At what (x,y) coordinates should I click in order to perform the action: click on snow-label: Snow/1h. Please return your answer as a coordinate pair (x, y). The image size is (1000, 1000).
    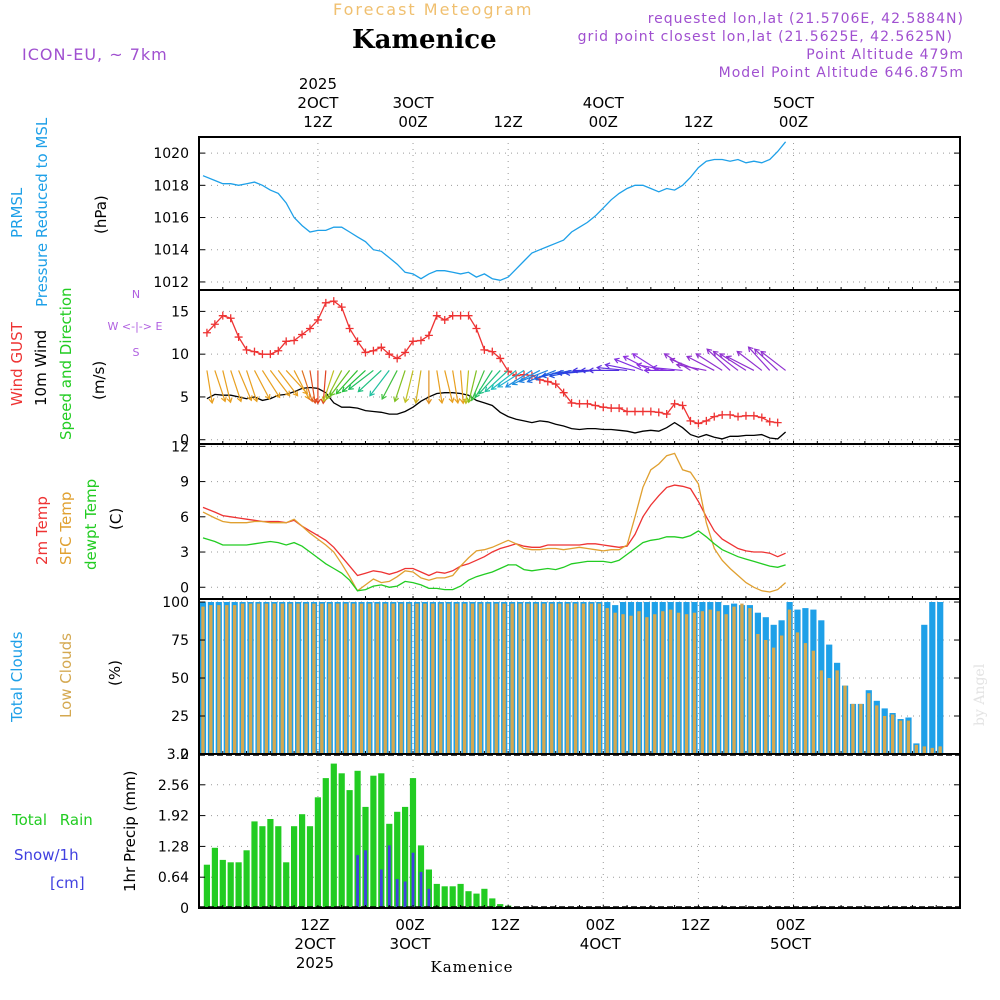
    Looking at the image, I should click on (46, 855).